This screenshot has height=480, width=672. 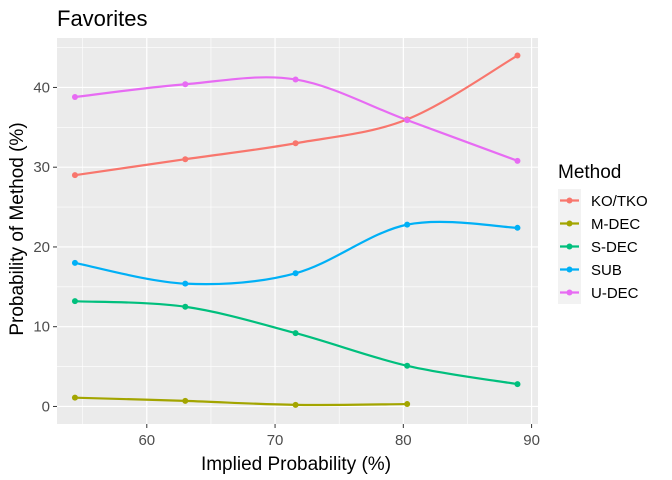 What do you see at coordinates (296, 464) in the screenshot?
I see `x-axis-title: Implied Probability (%)` at bounding box center [296, 464].